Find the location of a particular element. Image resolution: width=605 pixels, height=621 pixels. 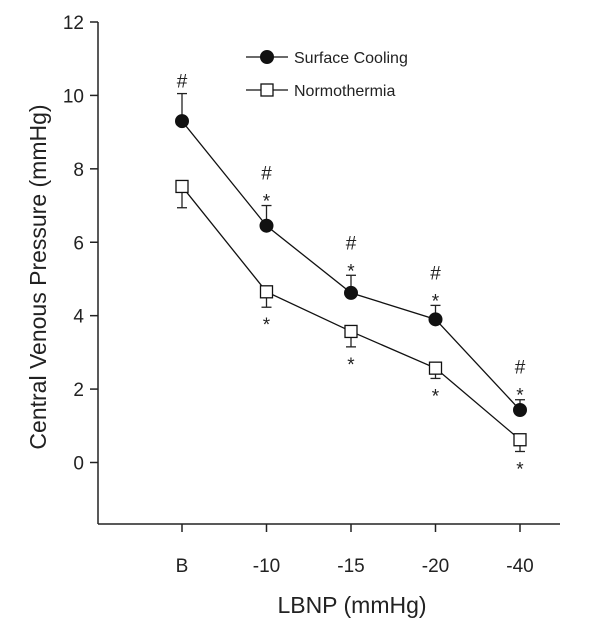

legend-label: Normothermia is located at coordinates (344, 91).